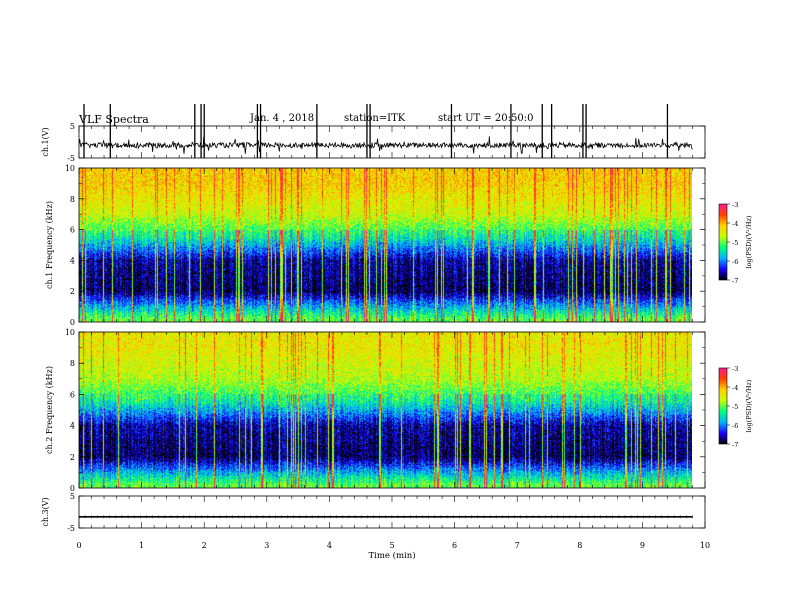 The height and width of the screenshot is (612, 792). Describe the element at coordinates (391, 555) in the screenshot. I see `x-axis-label: Time (min)` at that location.